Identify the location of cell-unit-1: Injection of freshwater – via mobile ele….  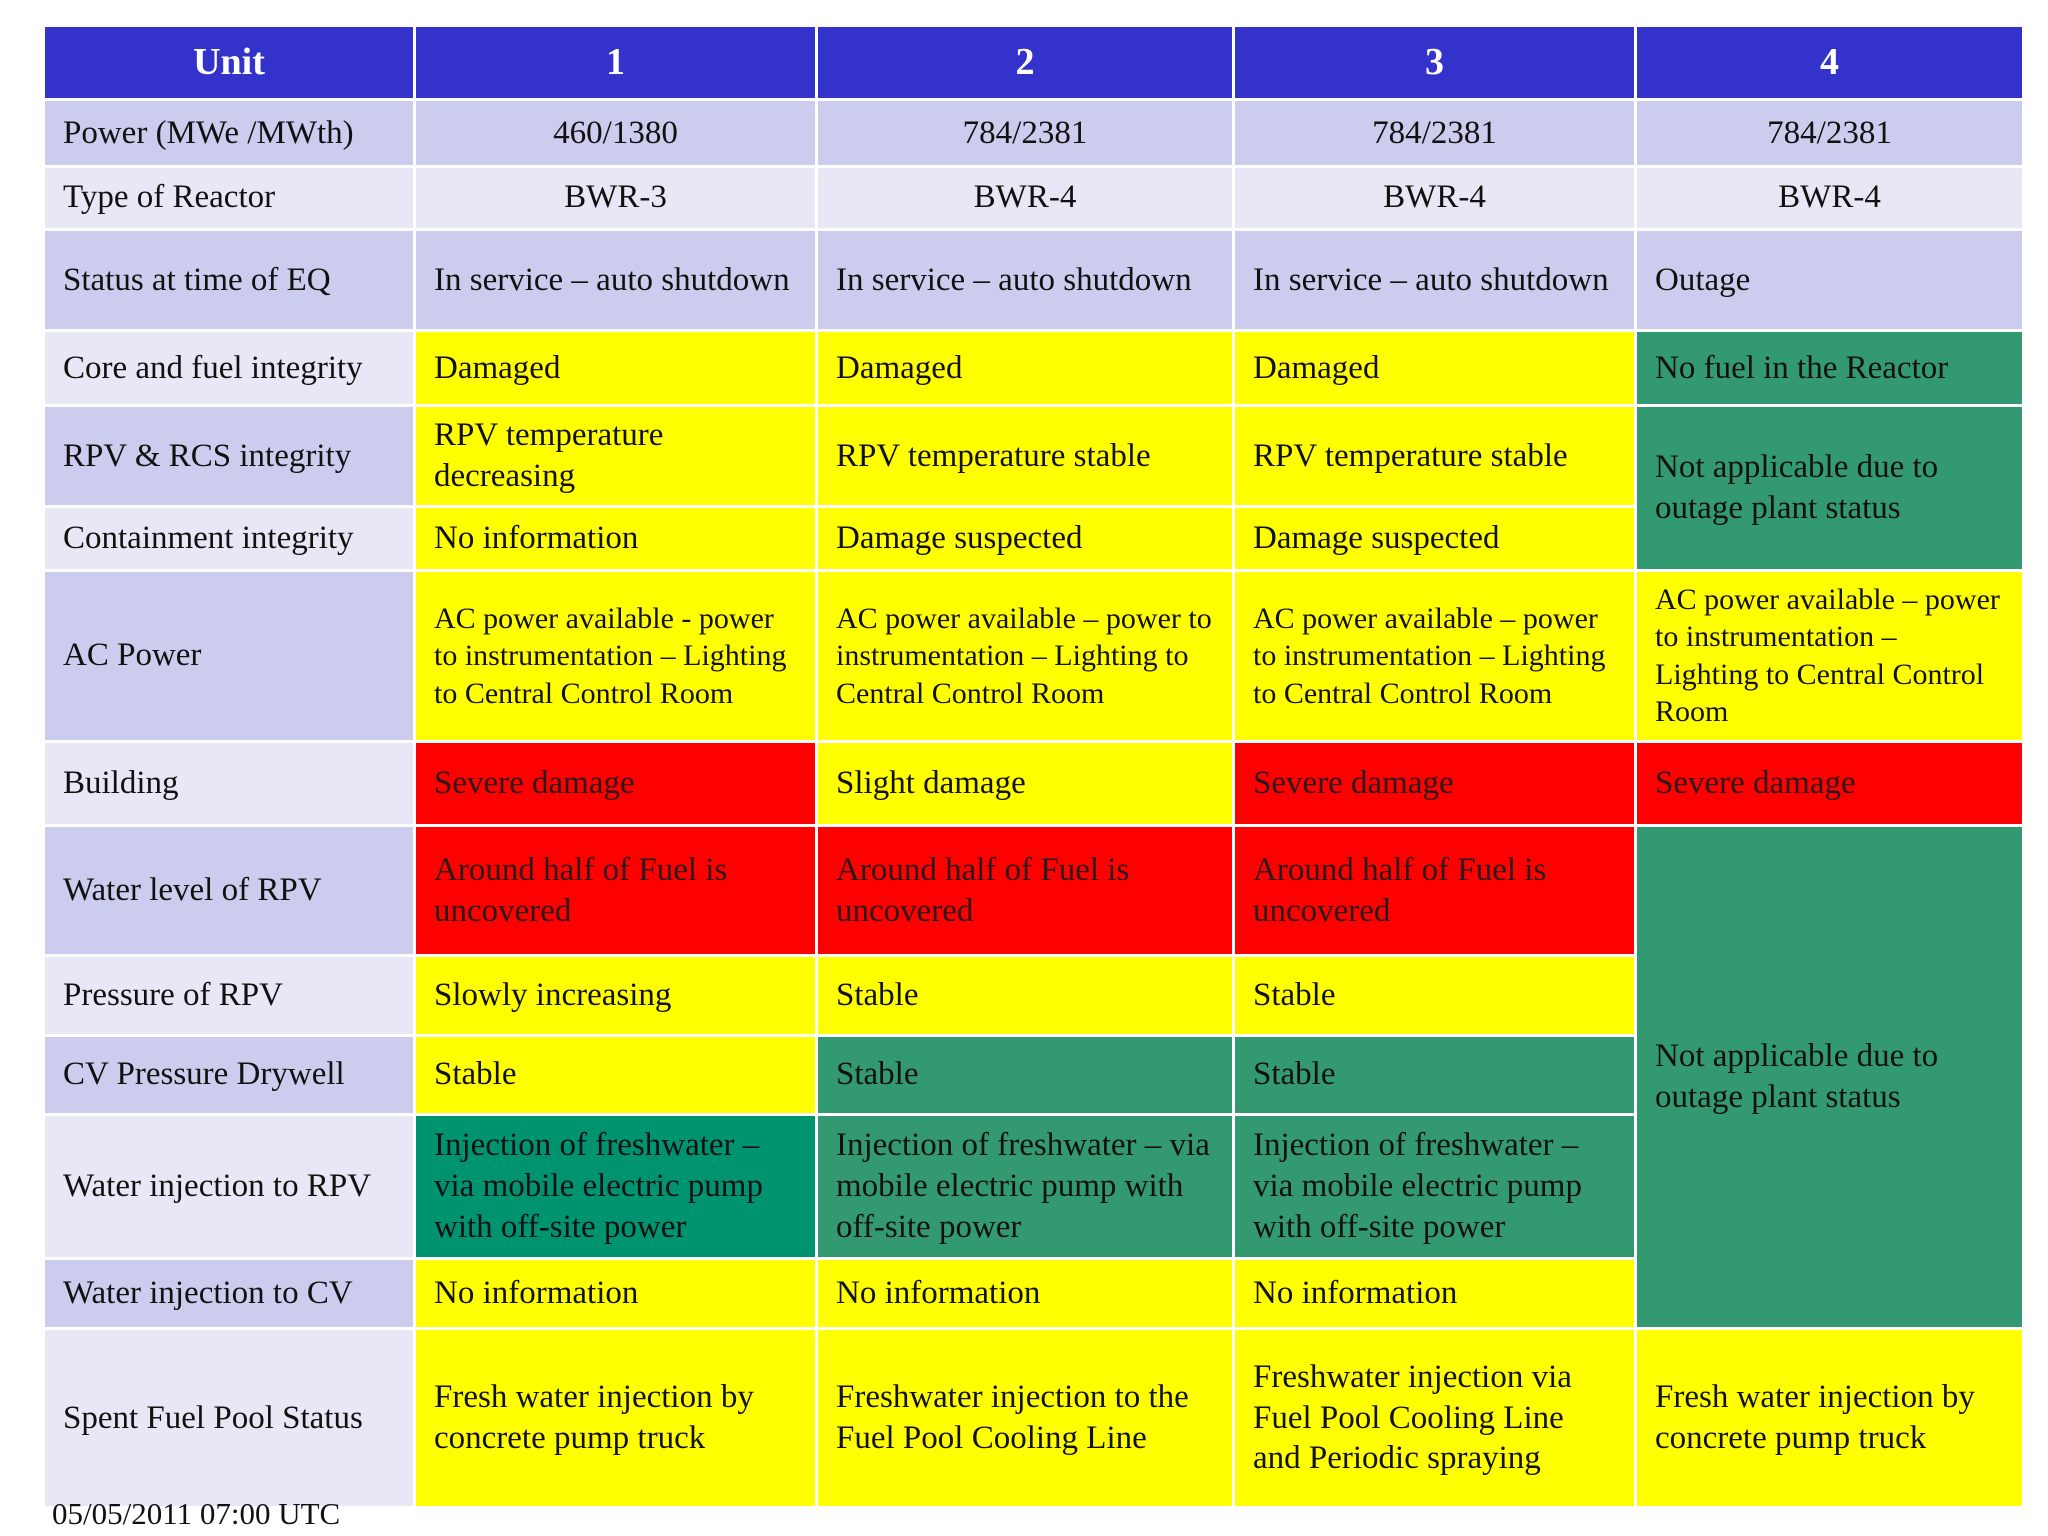
(615, 1186).